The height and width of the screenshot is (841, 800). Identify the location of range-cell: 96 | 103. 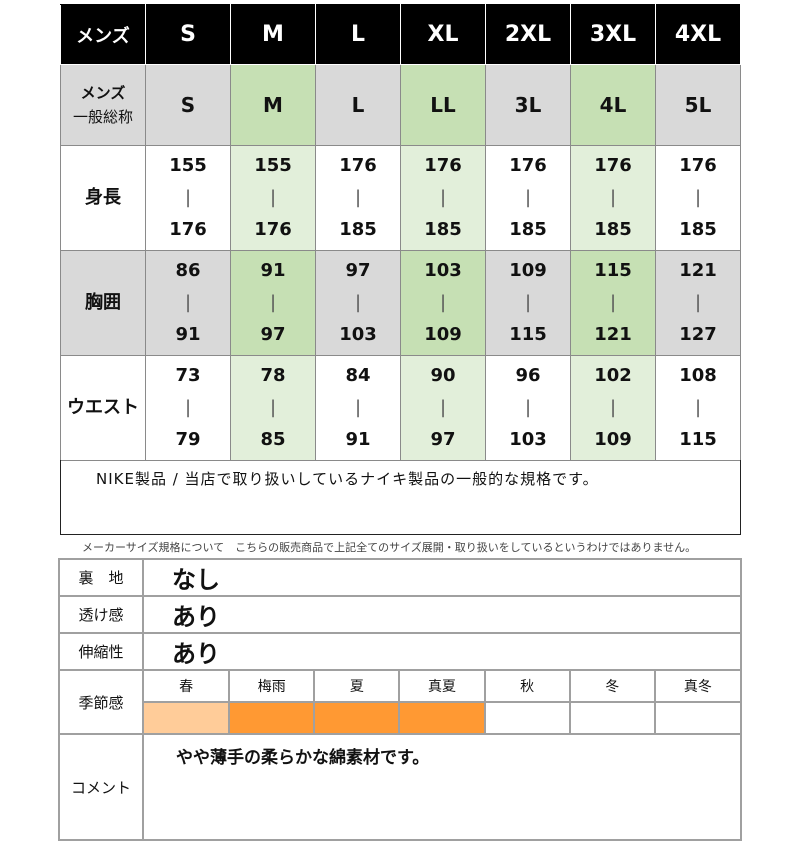
(528, 408).